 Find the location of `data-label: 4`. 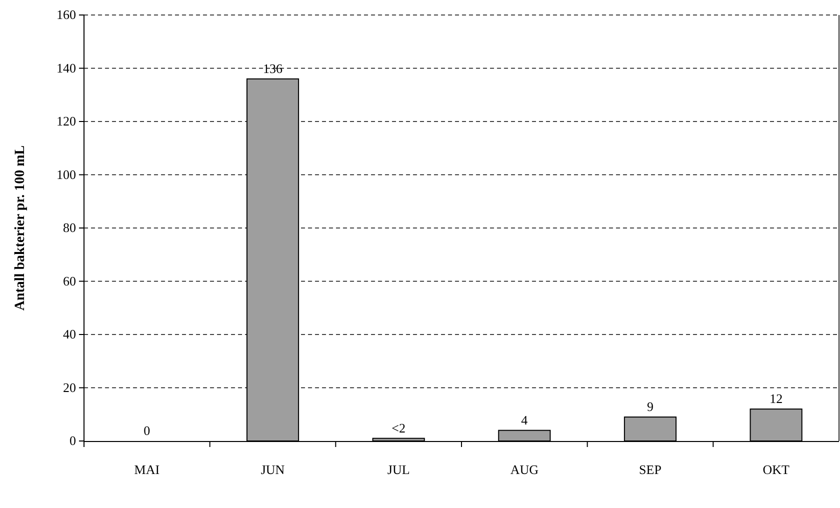

data-label: 4 is located at coordinates (524, 420).